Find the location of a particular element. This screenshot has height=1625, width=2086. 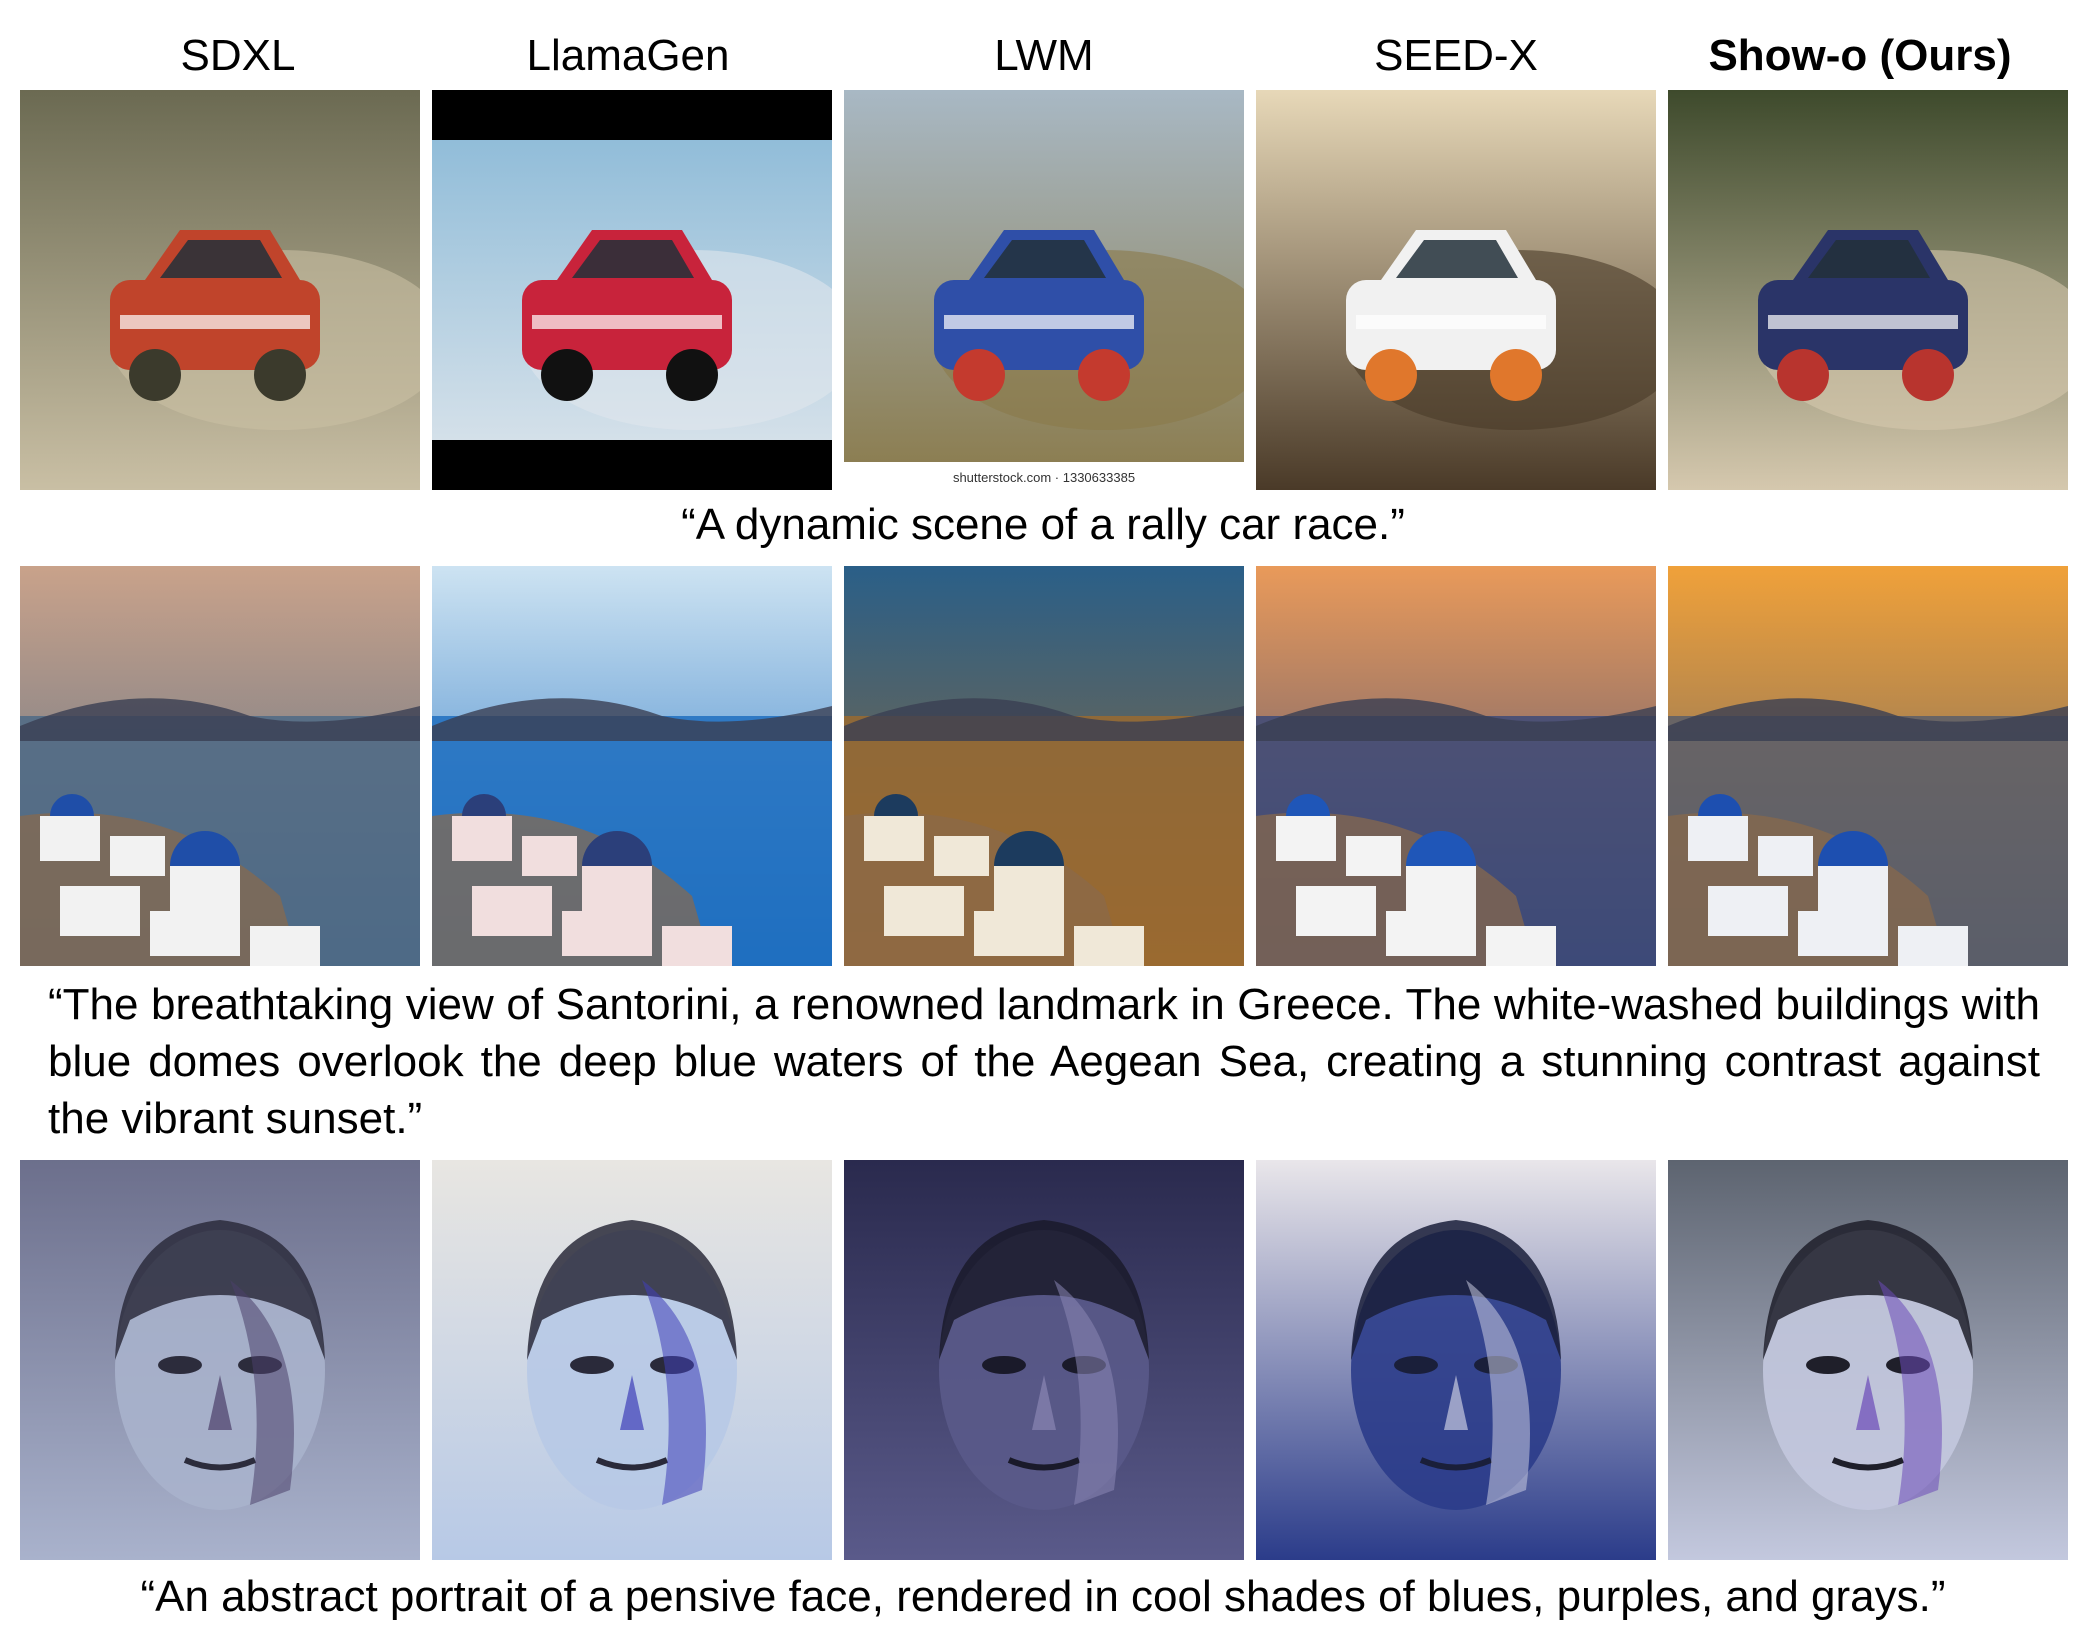

column-header-seed-x: SEED-X is located at coordinates (1456, 55).